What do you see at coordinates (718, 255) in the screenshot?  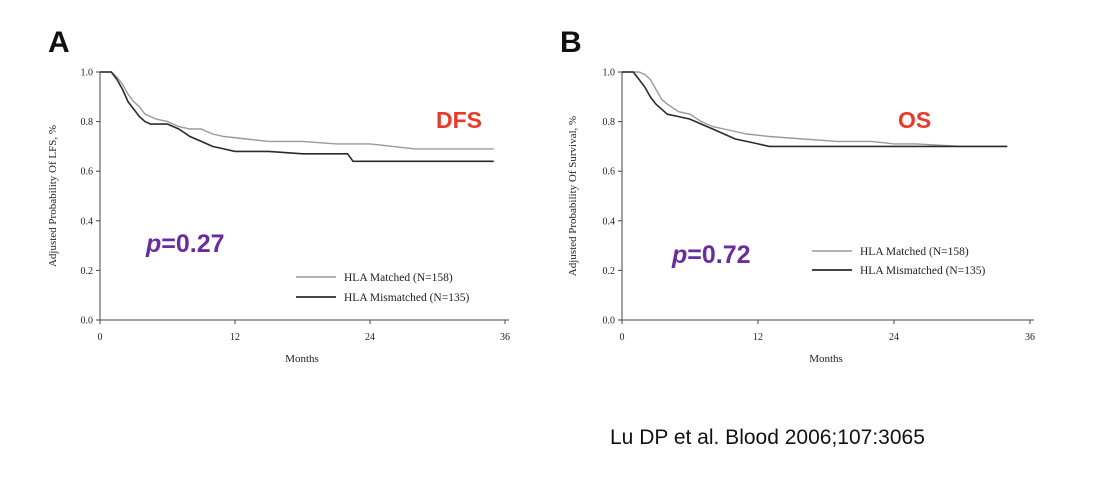 I see `p-value-text: =0.72` at bounding box center [718, 255].